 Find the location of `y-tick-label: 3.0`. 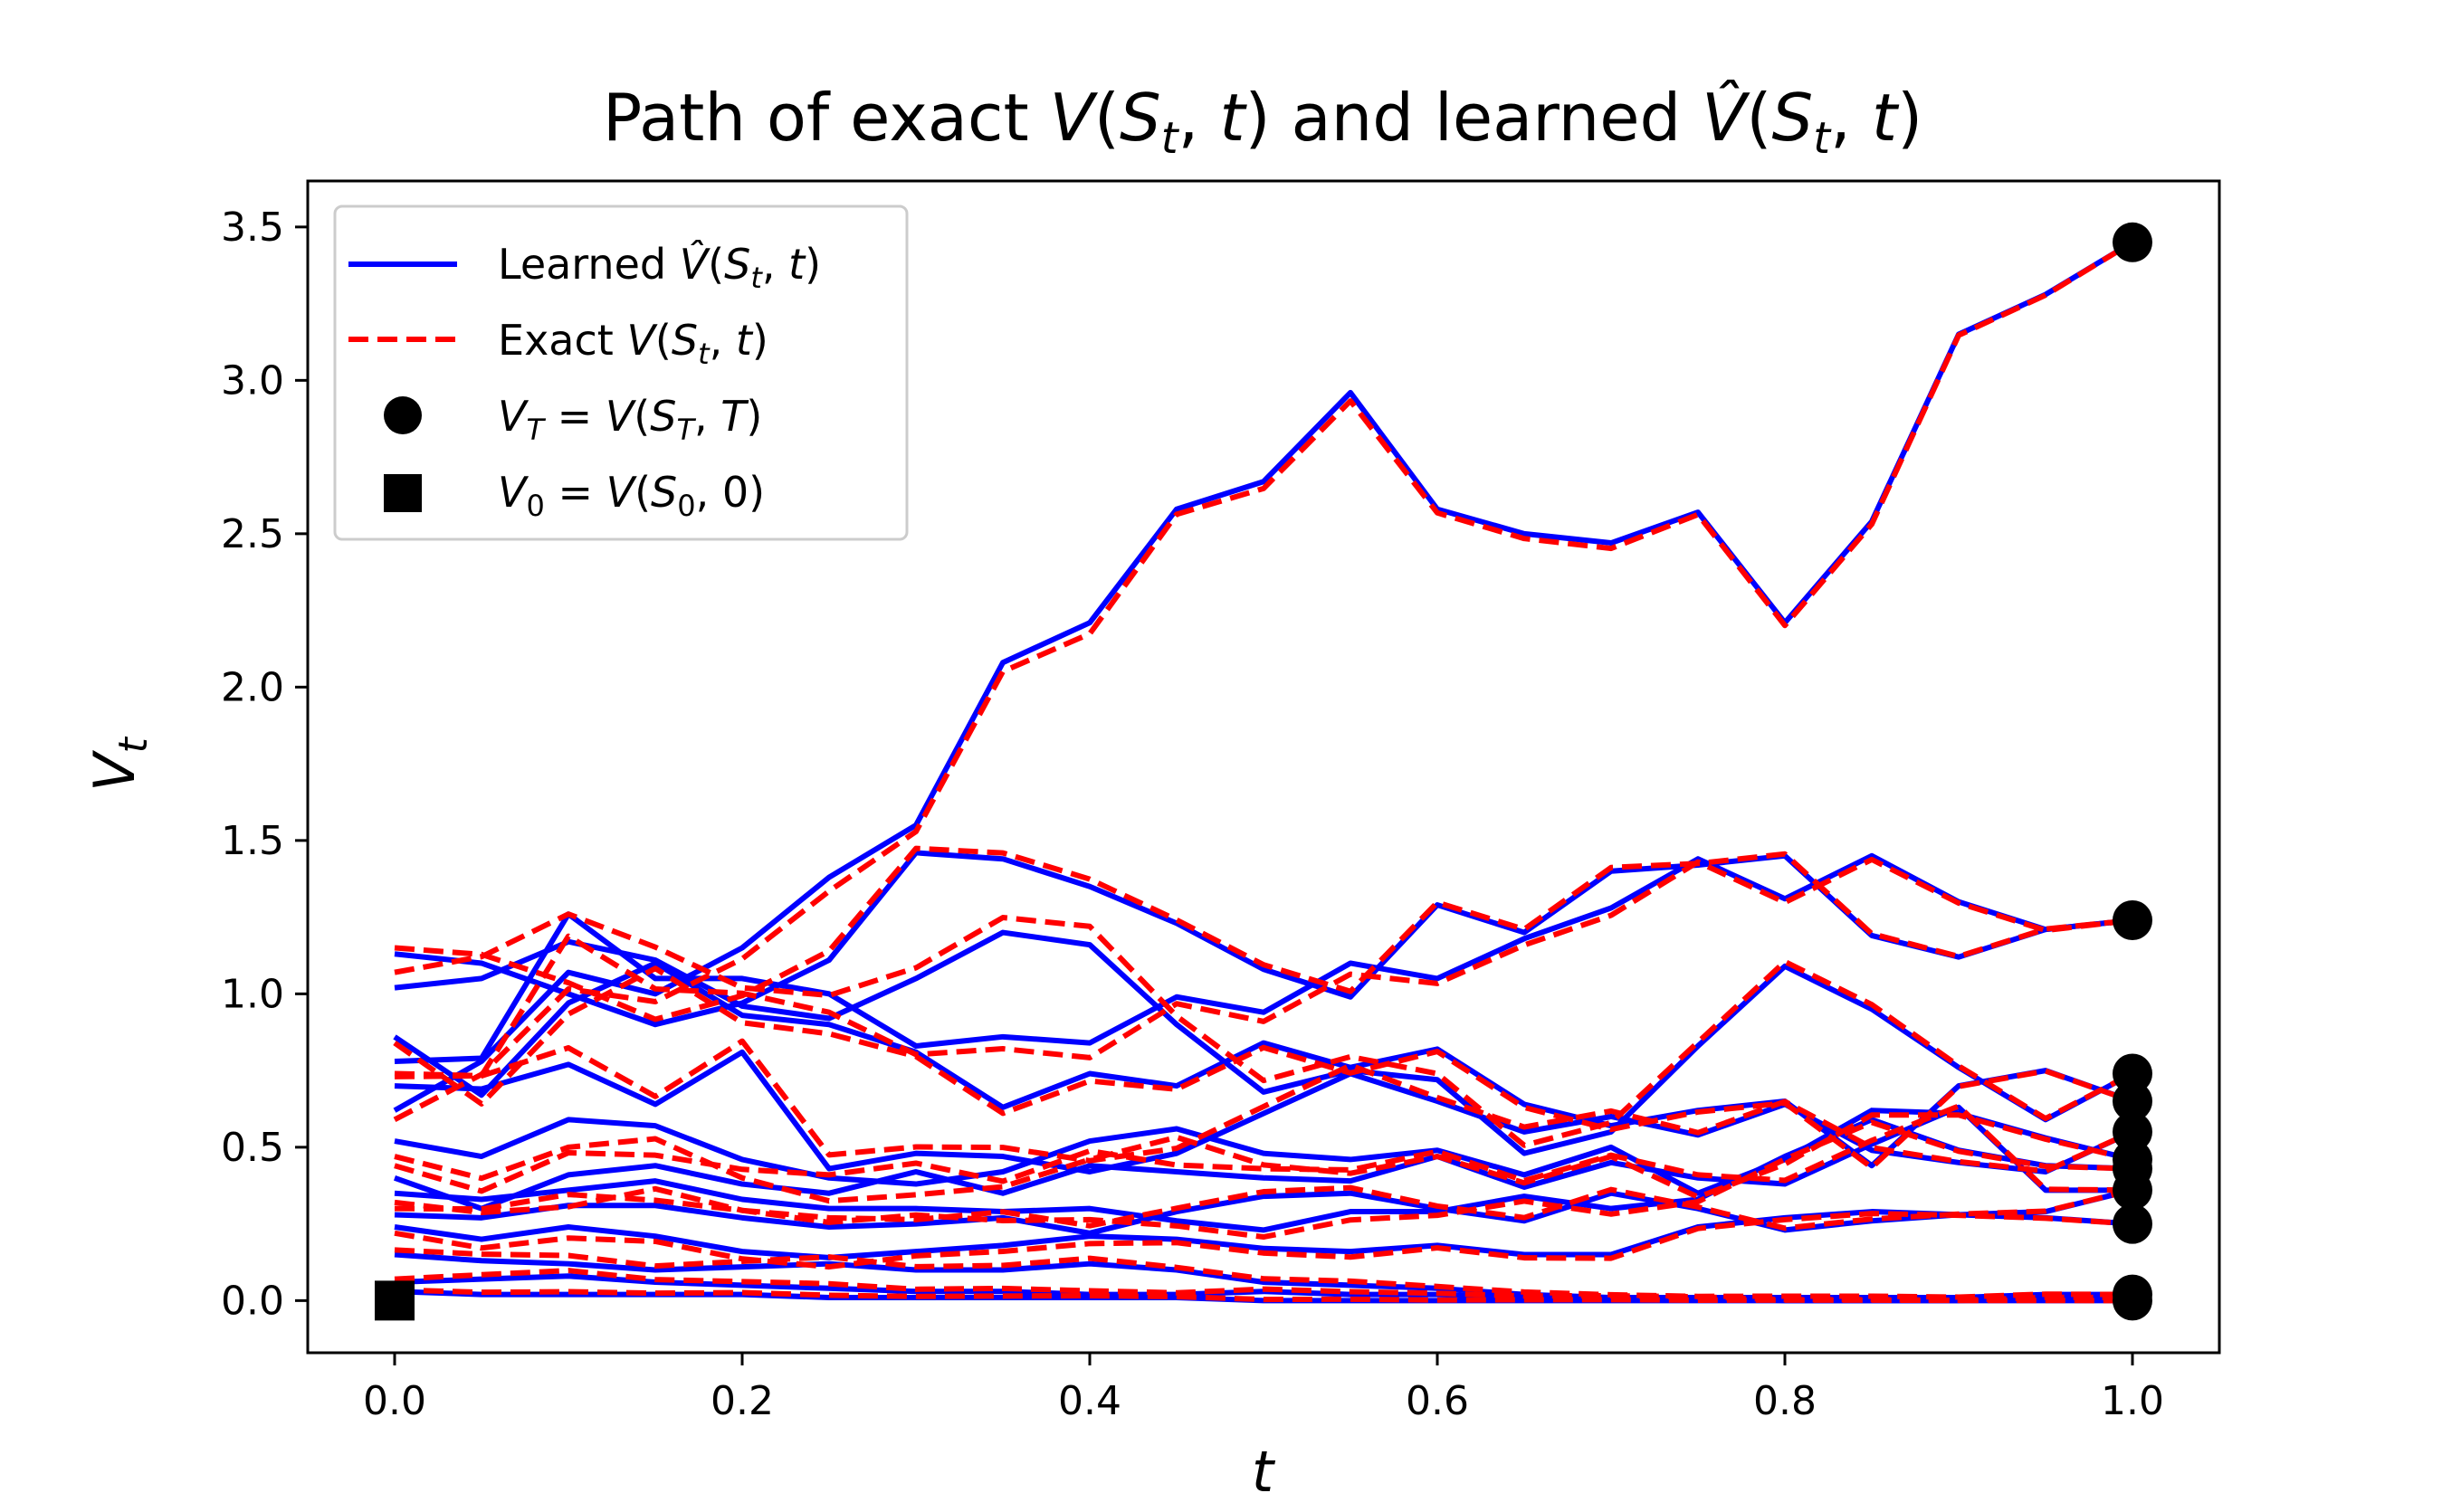

y-tick-label: 3.0 is located at coordinates (253, 381).